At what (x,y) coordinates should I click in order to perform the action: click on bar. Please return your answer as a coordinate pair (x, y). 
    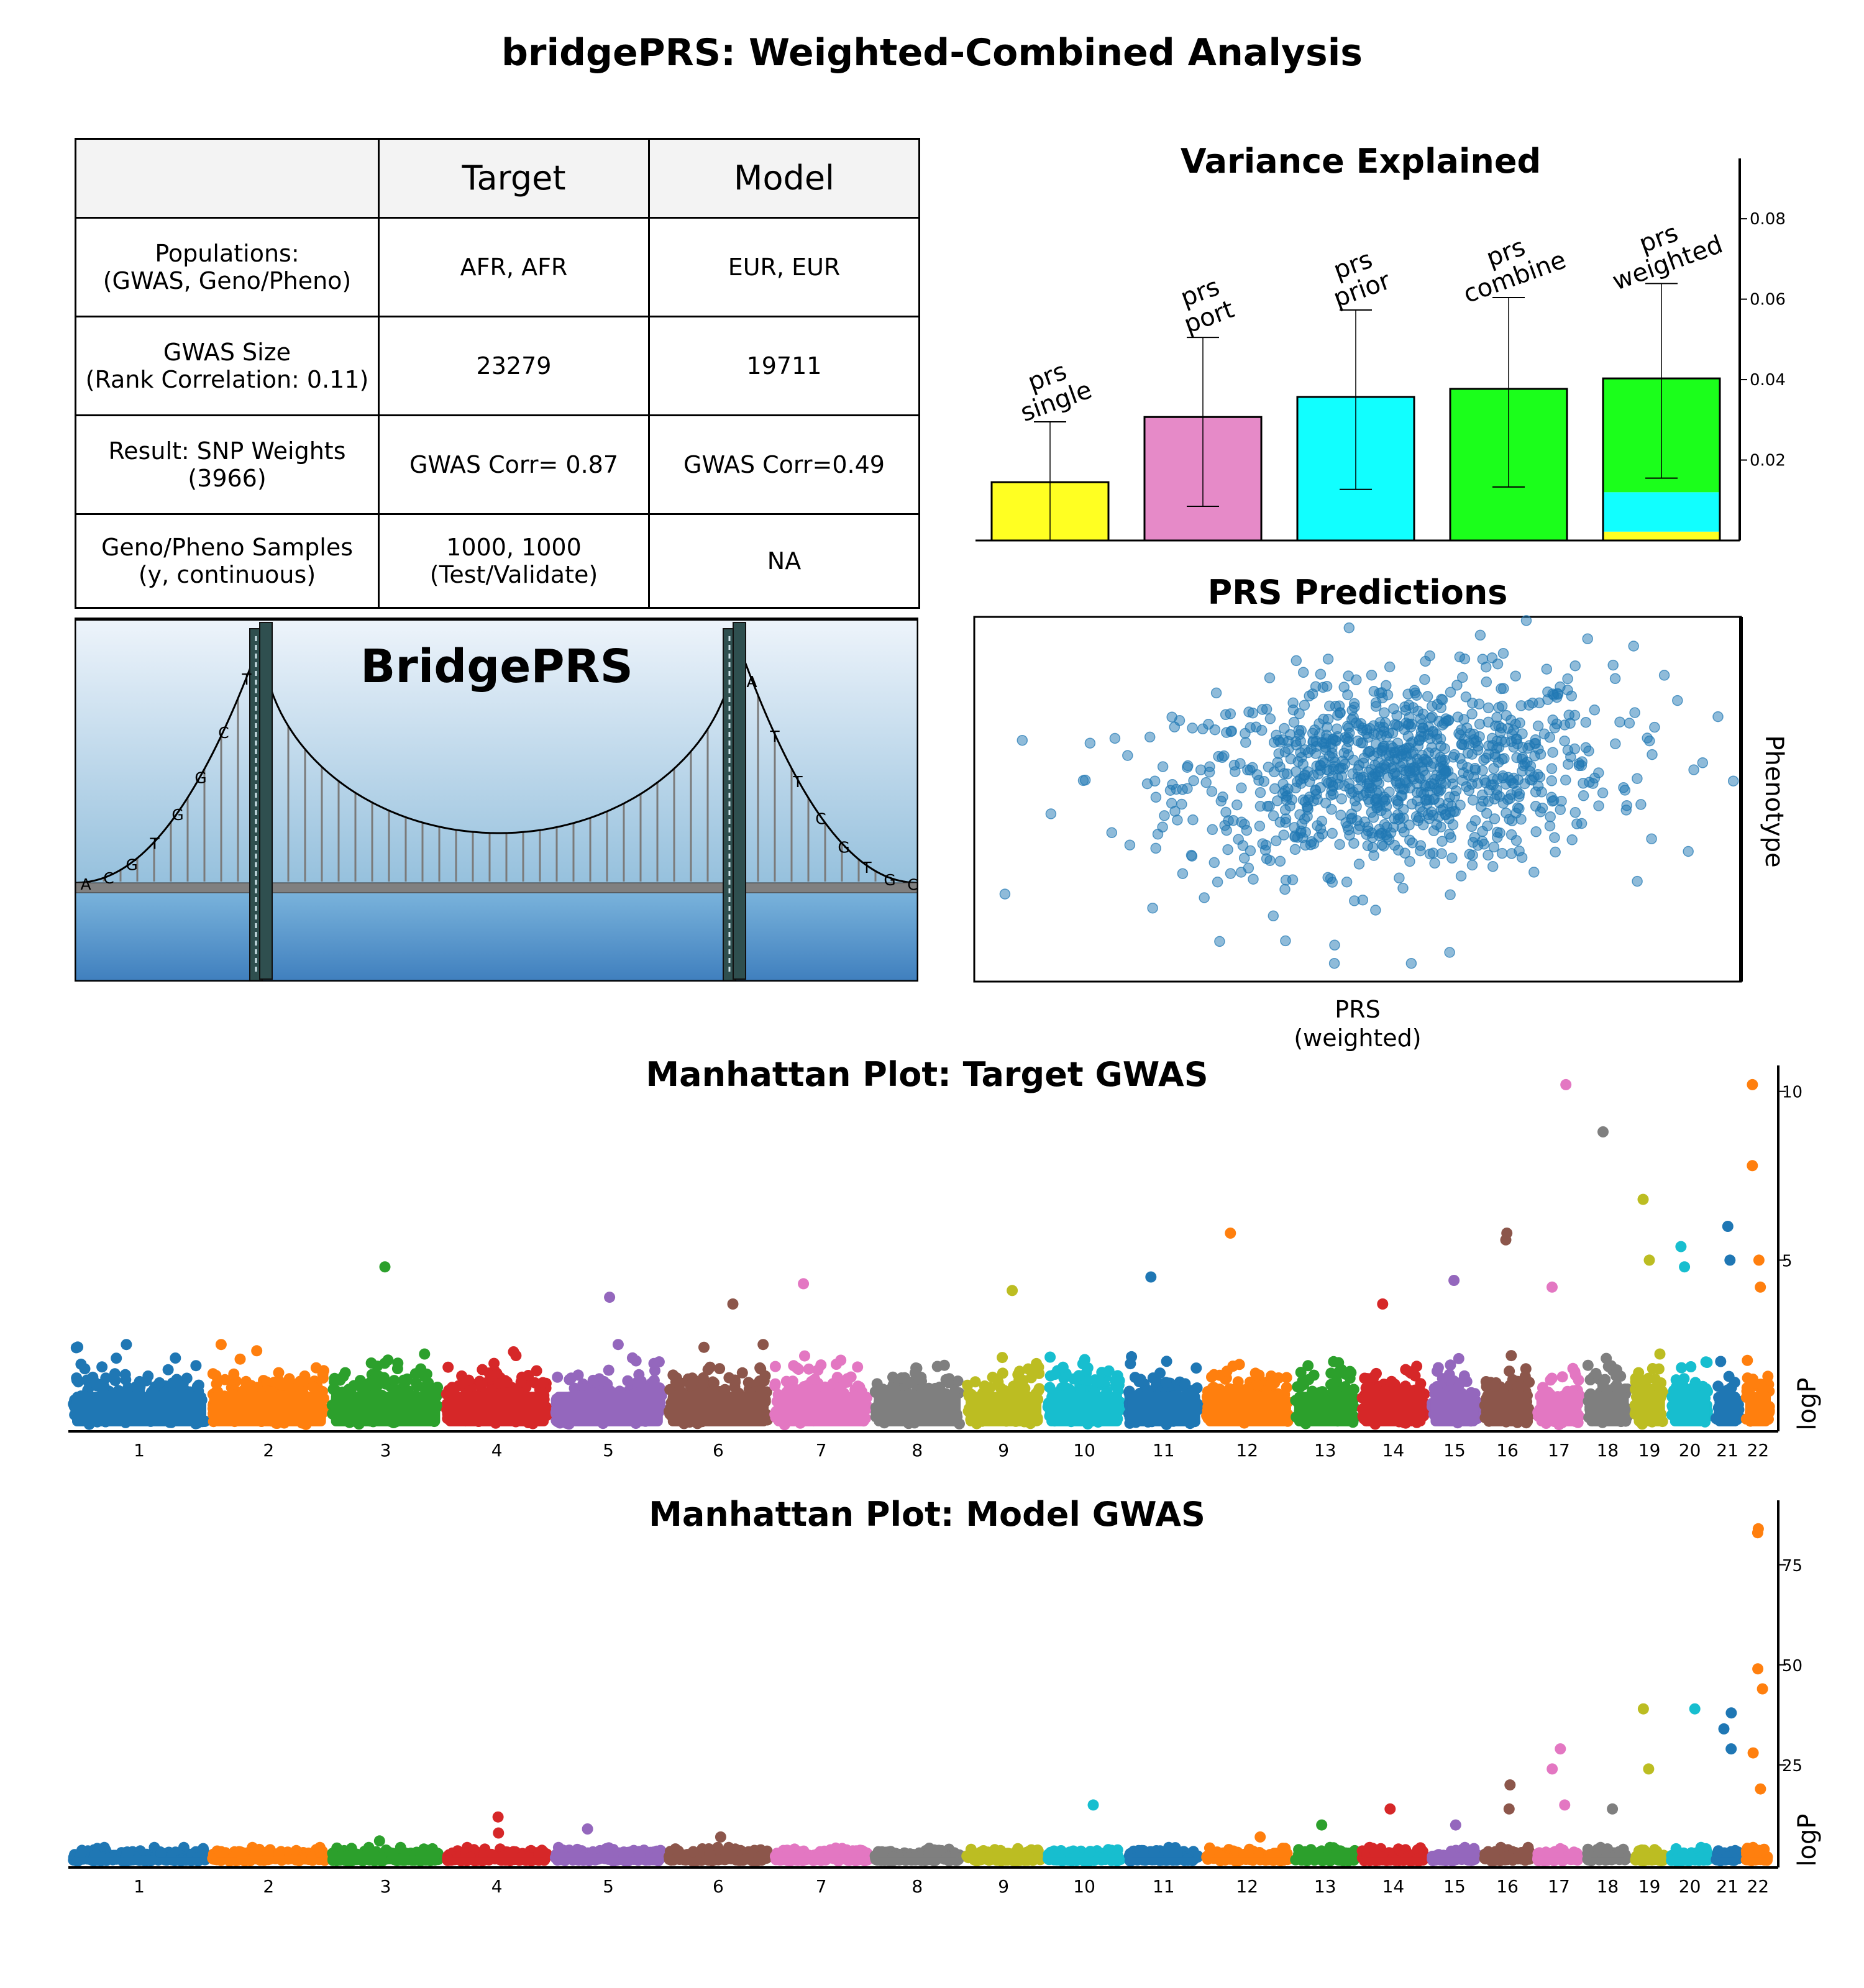
    Looking at the image, I should click on (1203, 479).